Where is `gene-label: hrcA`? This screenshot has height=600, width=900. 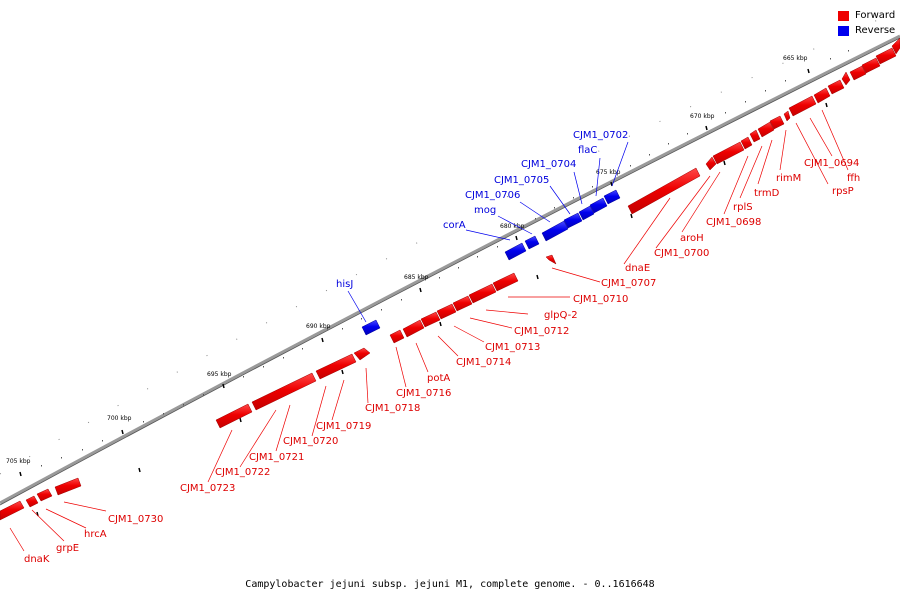
gene-label: hrcA is located at coordinates (95, 534).